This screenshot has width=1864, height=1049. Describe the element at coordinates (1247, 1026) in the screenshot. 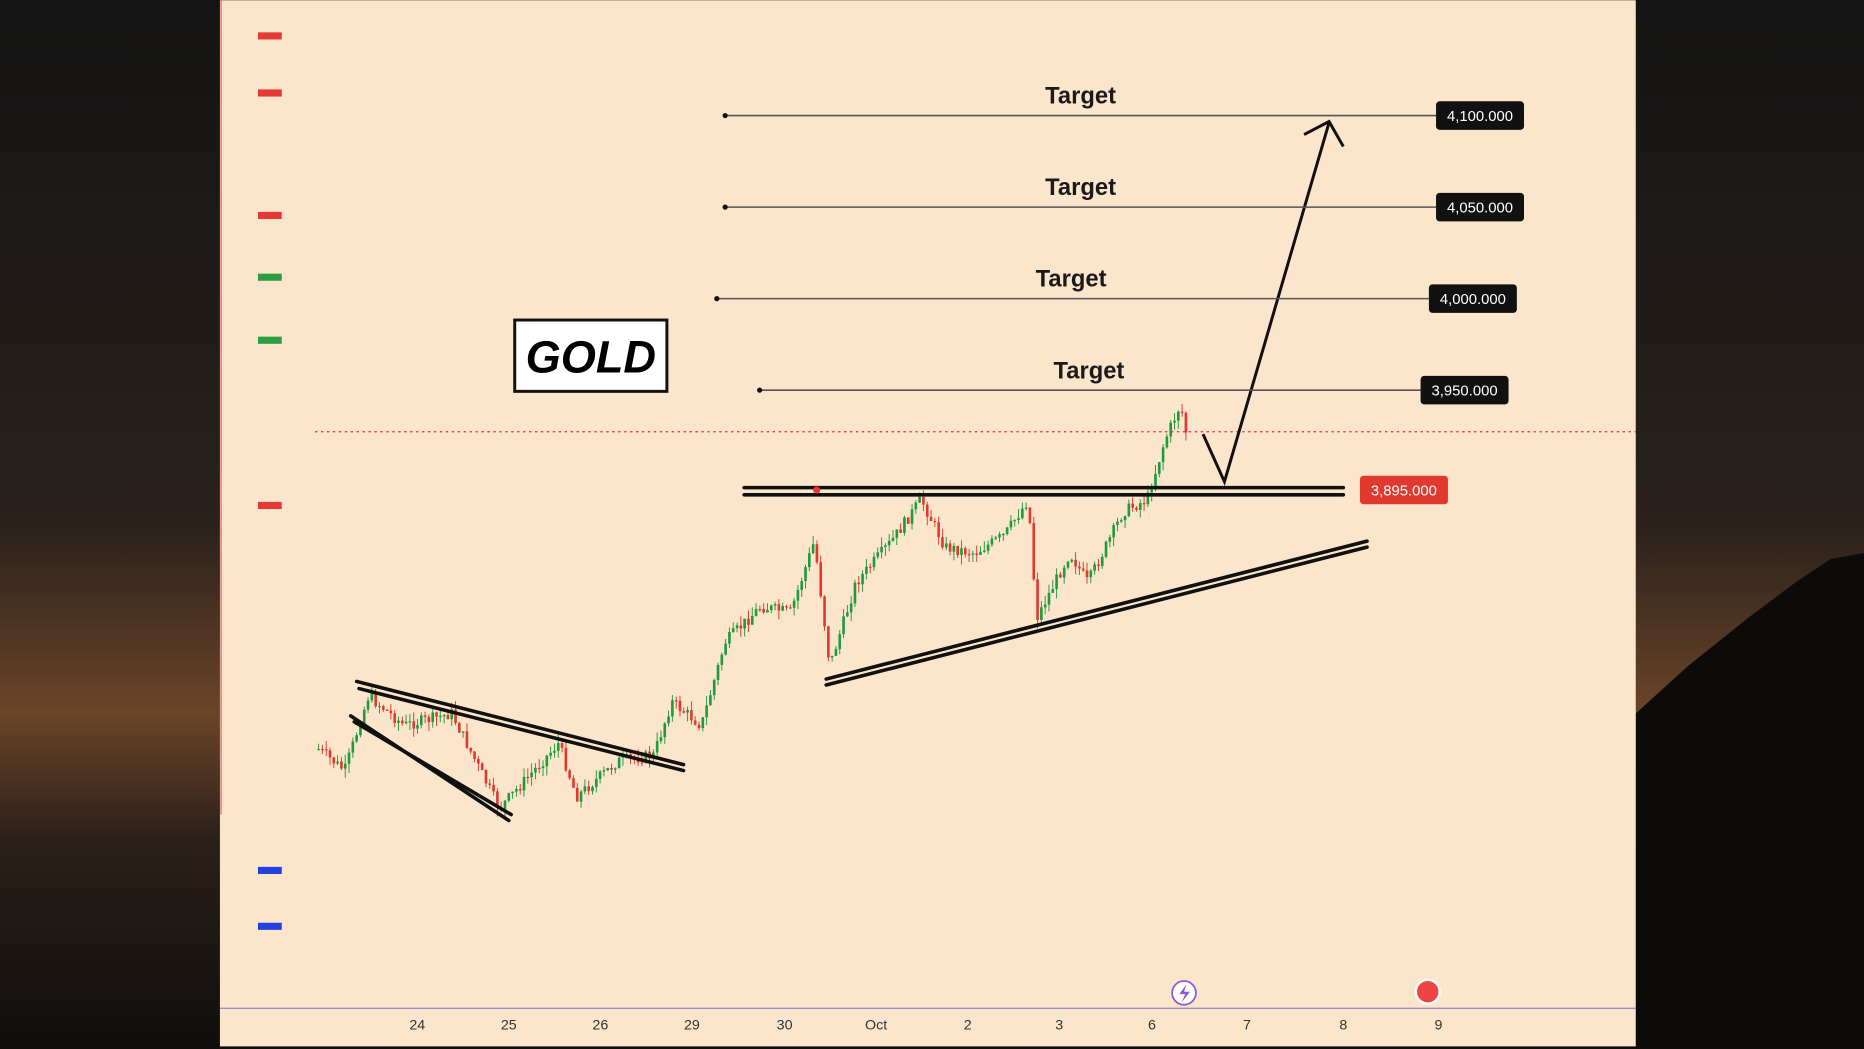

I see `x-tick-label: 7` at that location.